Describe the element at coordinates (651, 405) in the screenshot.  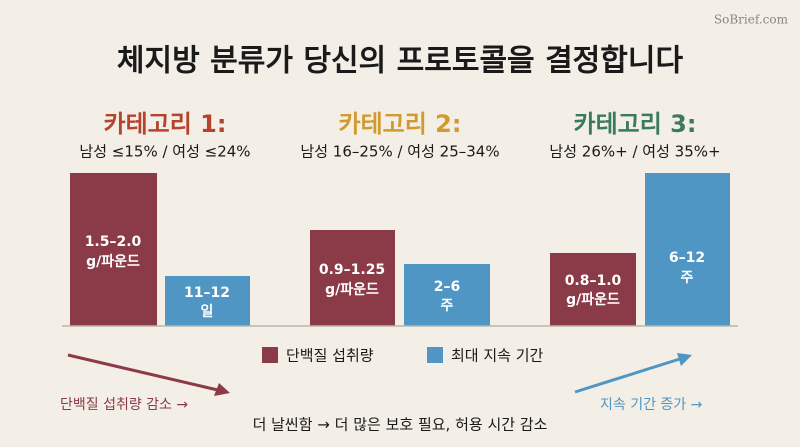
I see `right-note: 지속 기간 증가 →` at that location.